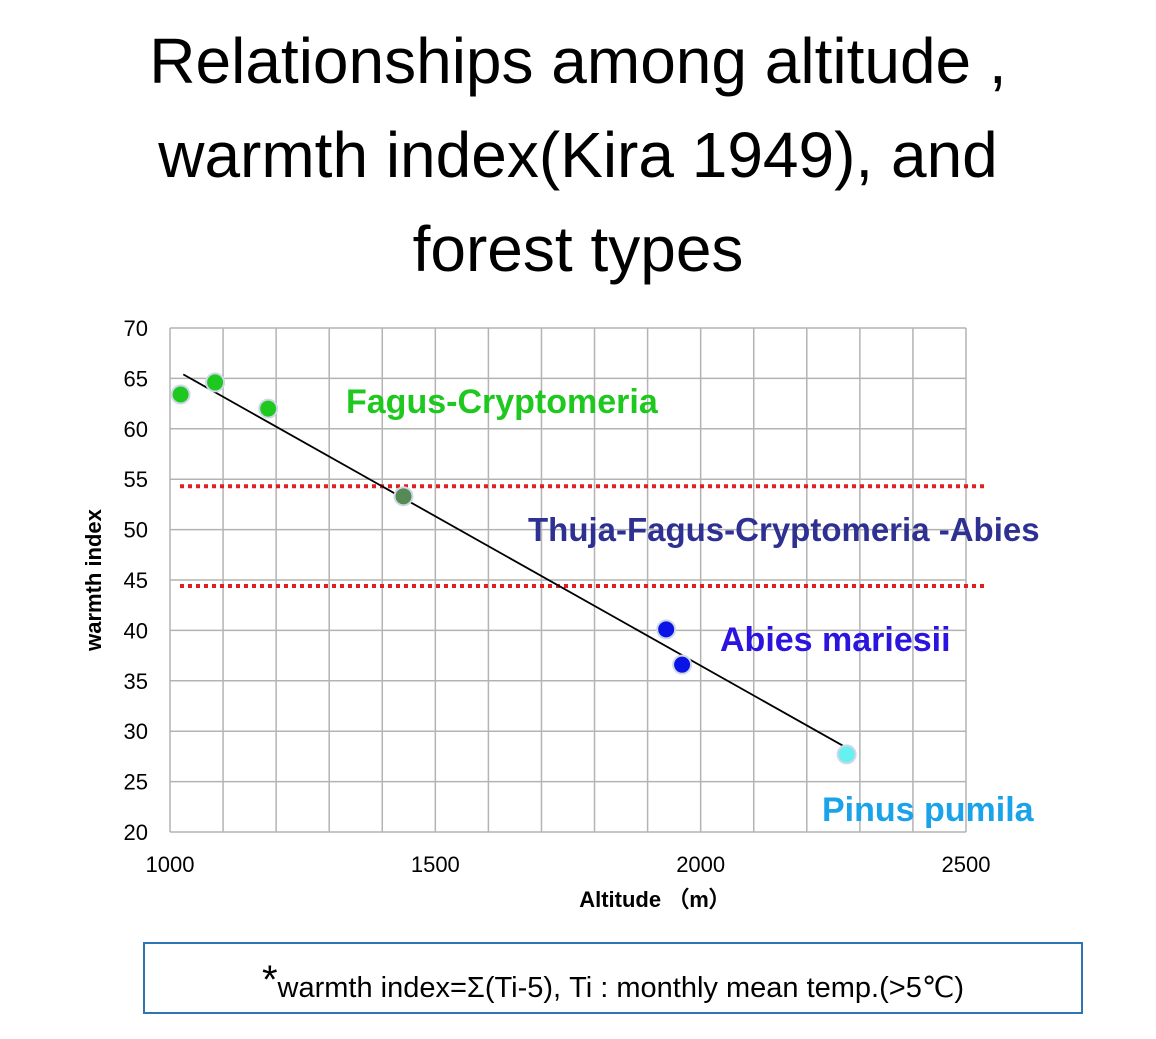  Describe the element at coordinates (93, 580) in the screenshot. I see `y-axis-label: warmth index` at that location.